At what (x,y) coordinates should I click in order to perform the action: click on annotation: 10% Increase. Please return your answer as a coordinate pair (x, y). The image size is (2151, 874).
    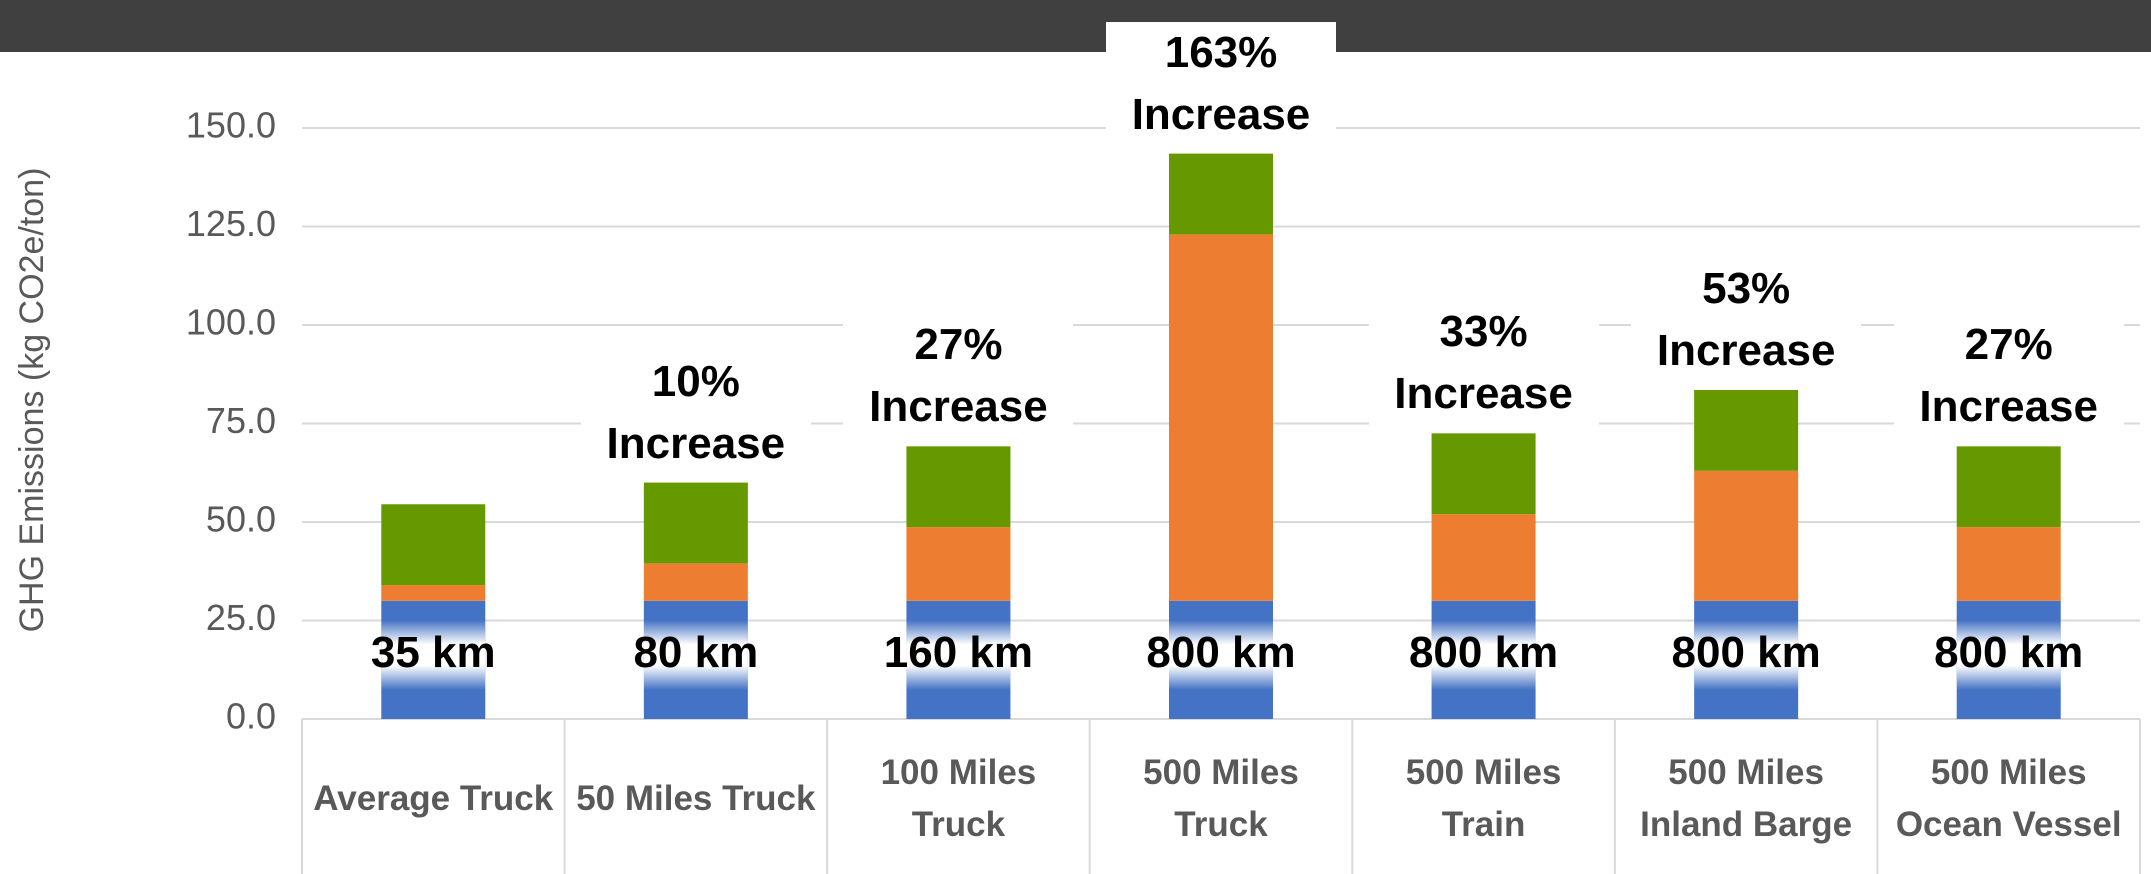
    Looking at the image, I should click on (695, 412).